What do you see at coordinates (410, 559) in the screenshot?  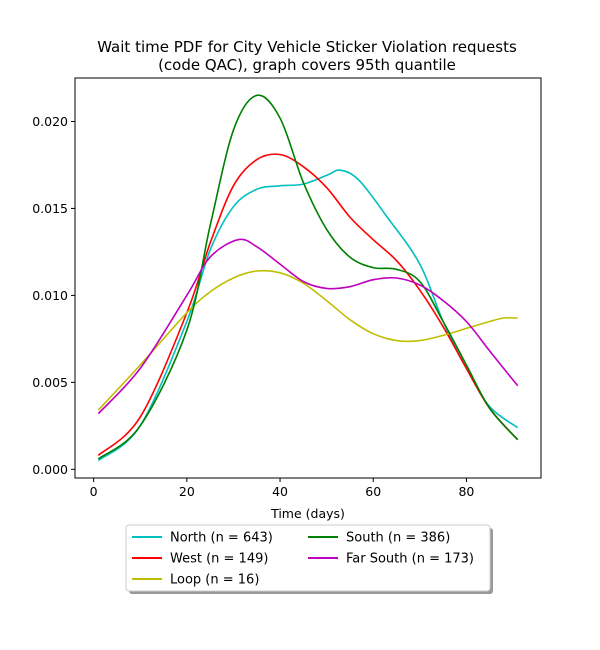 I see `legend-entry-label: Far South (n = 173)` at bounding box center [410, 559].